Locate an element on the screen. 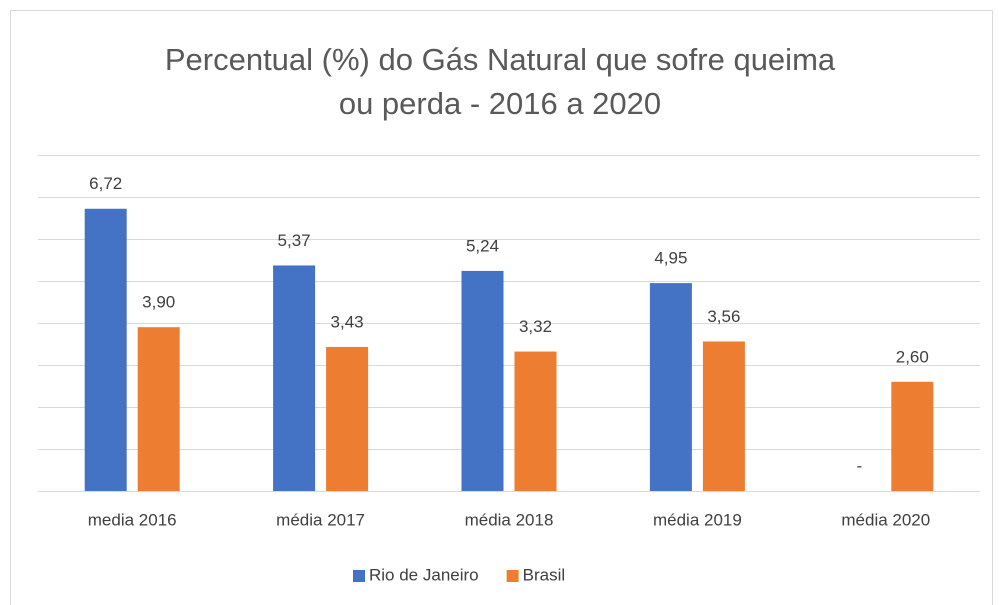  x-tick-label: média 2018 is located at coordinates (509, 519).